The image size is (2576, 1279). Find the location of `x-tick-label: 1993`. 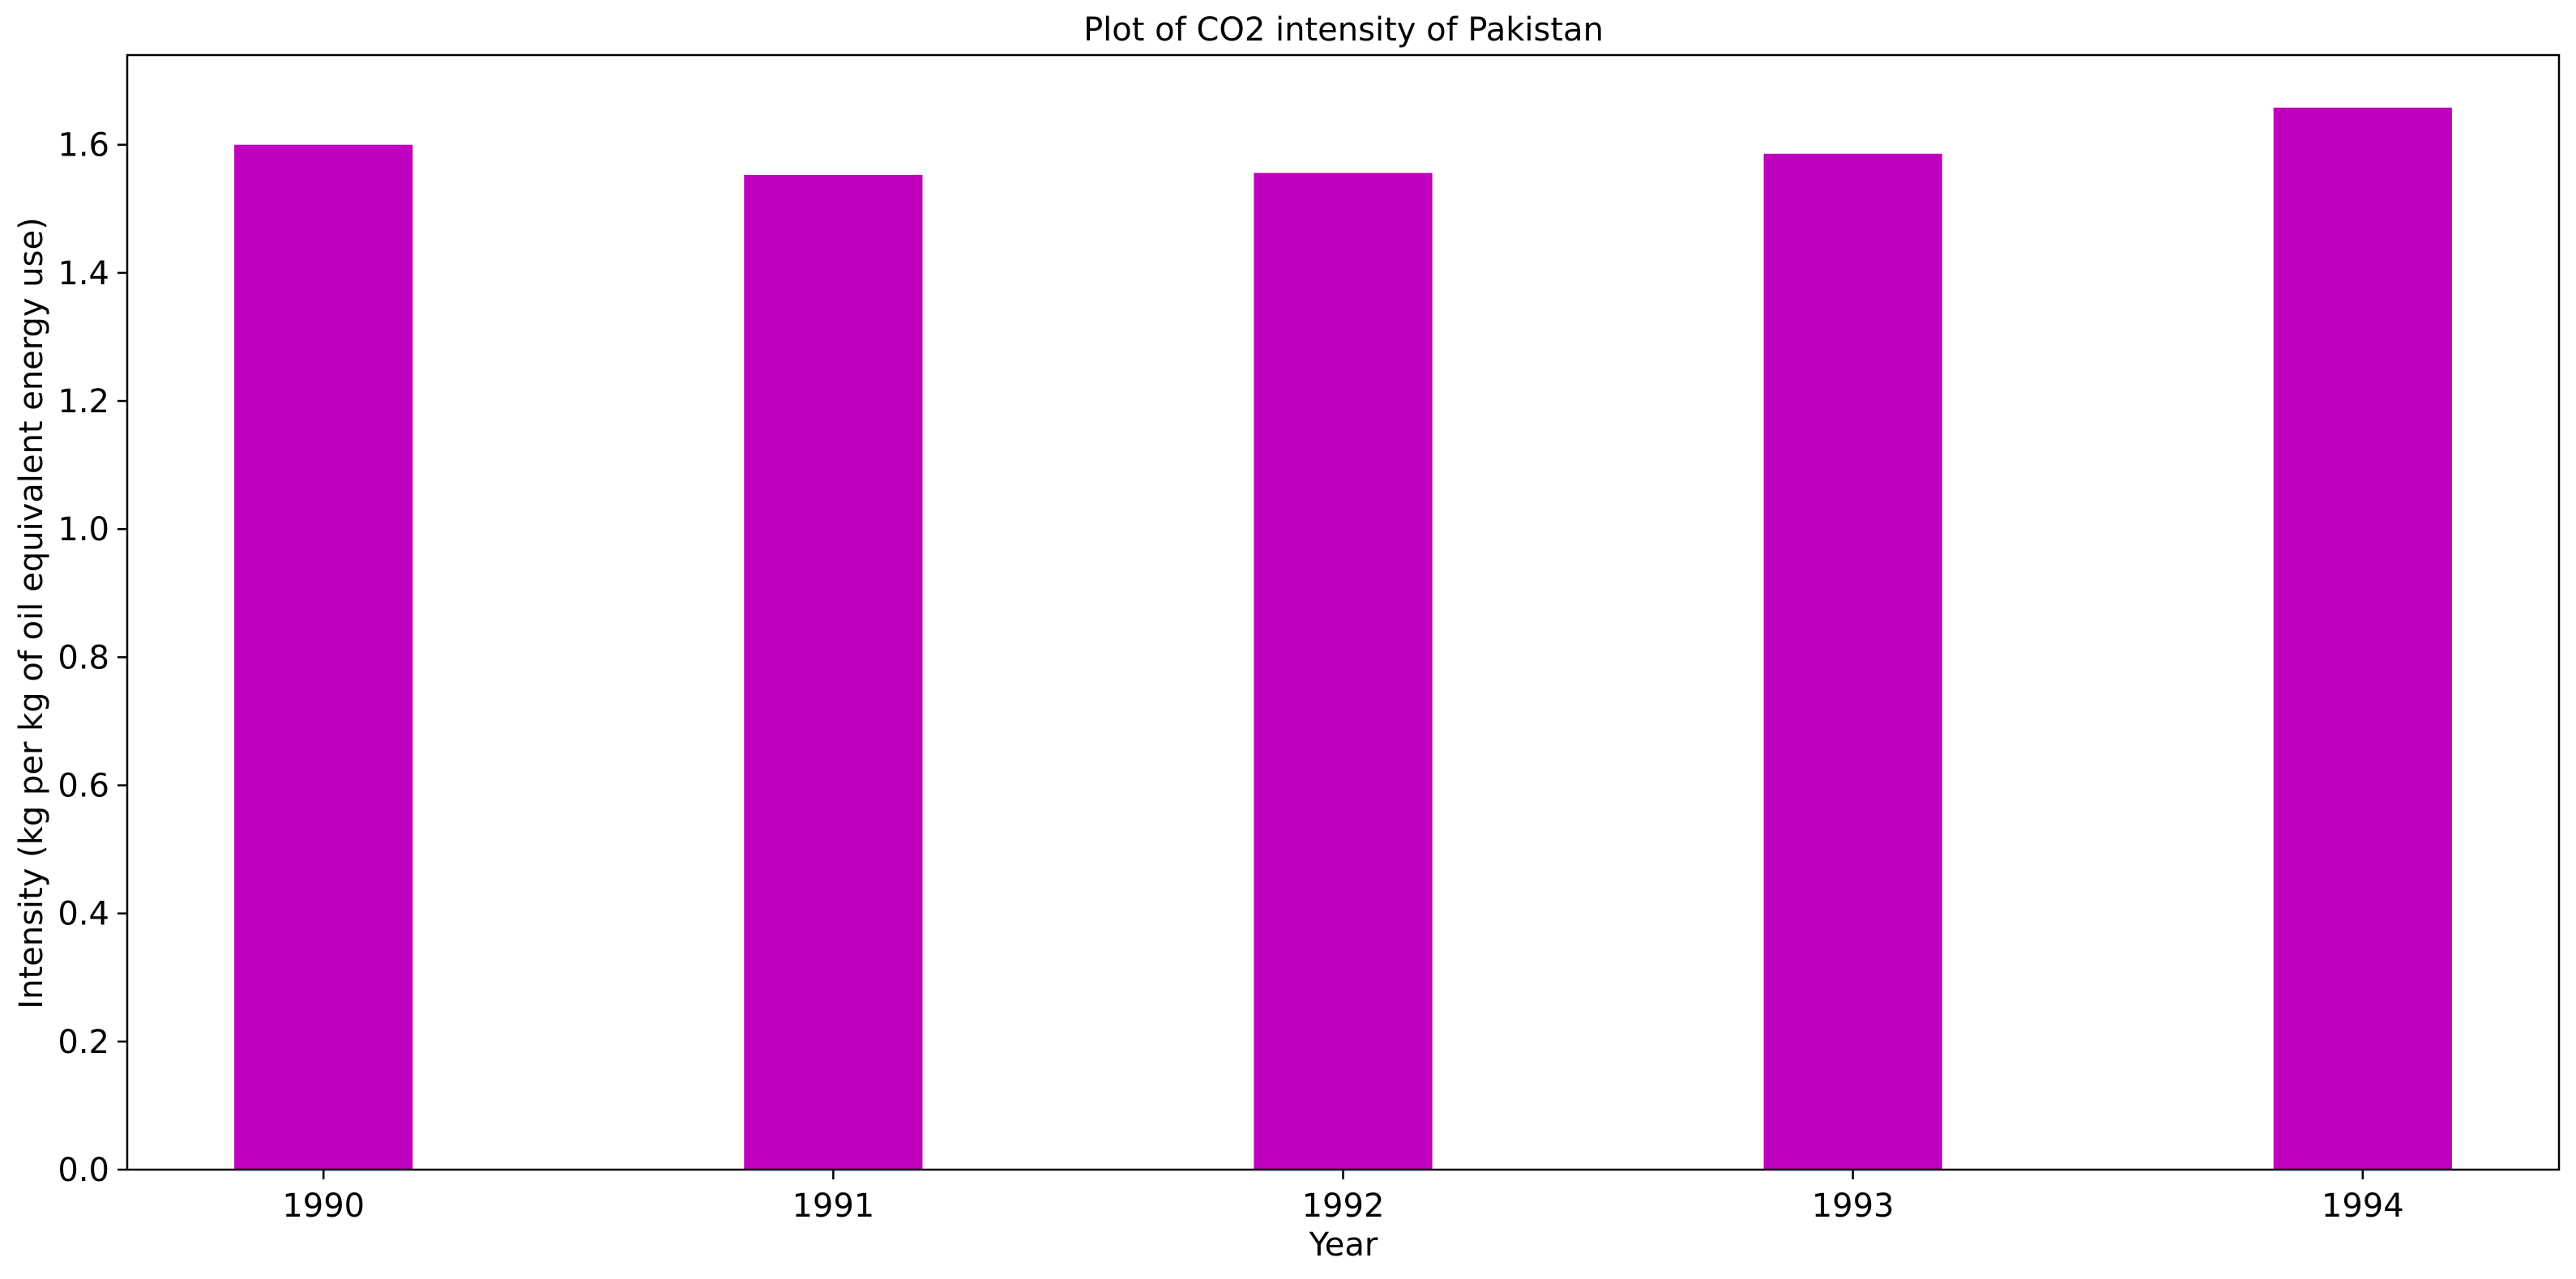

x-tick-label: 1993 is located at coordinates (1853, 1206).